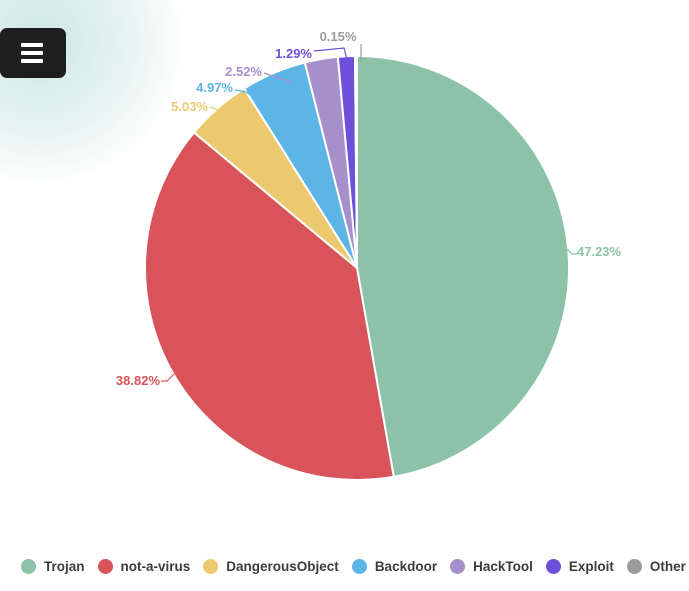 This screenshot has width=689, height=591. I want to click on legend-item-HackTool: HackTool, so click(491, 566).